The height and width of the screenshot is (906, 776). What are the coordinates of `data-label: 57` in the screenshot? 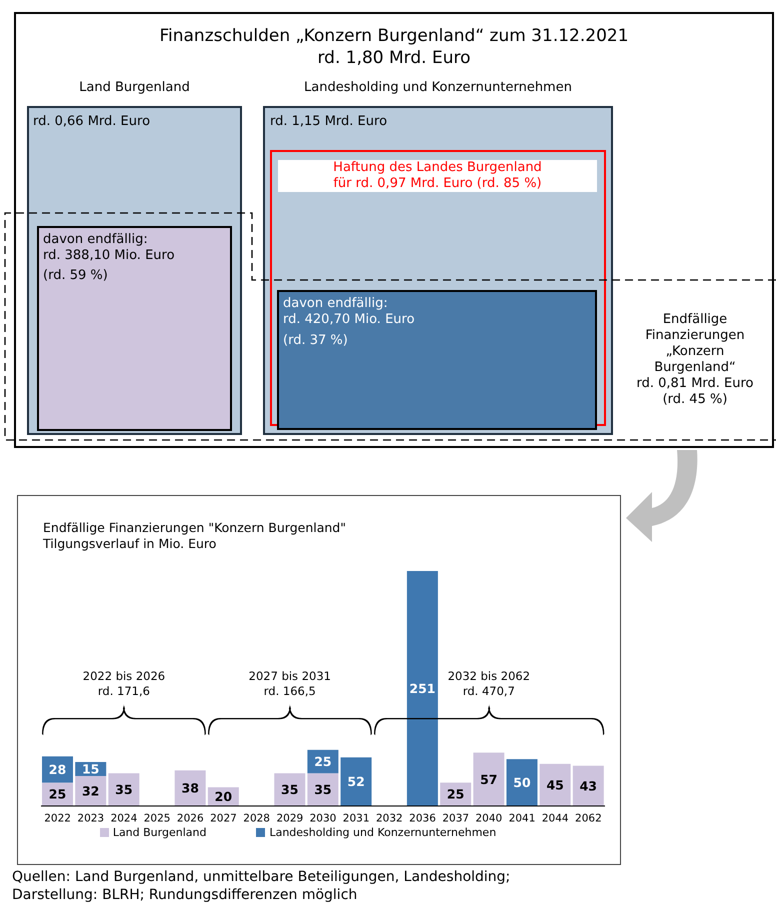 It's located at (489, 779).